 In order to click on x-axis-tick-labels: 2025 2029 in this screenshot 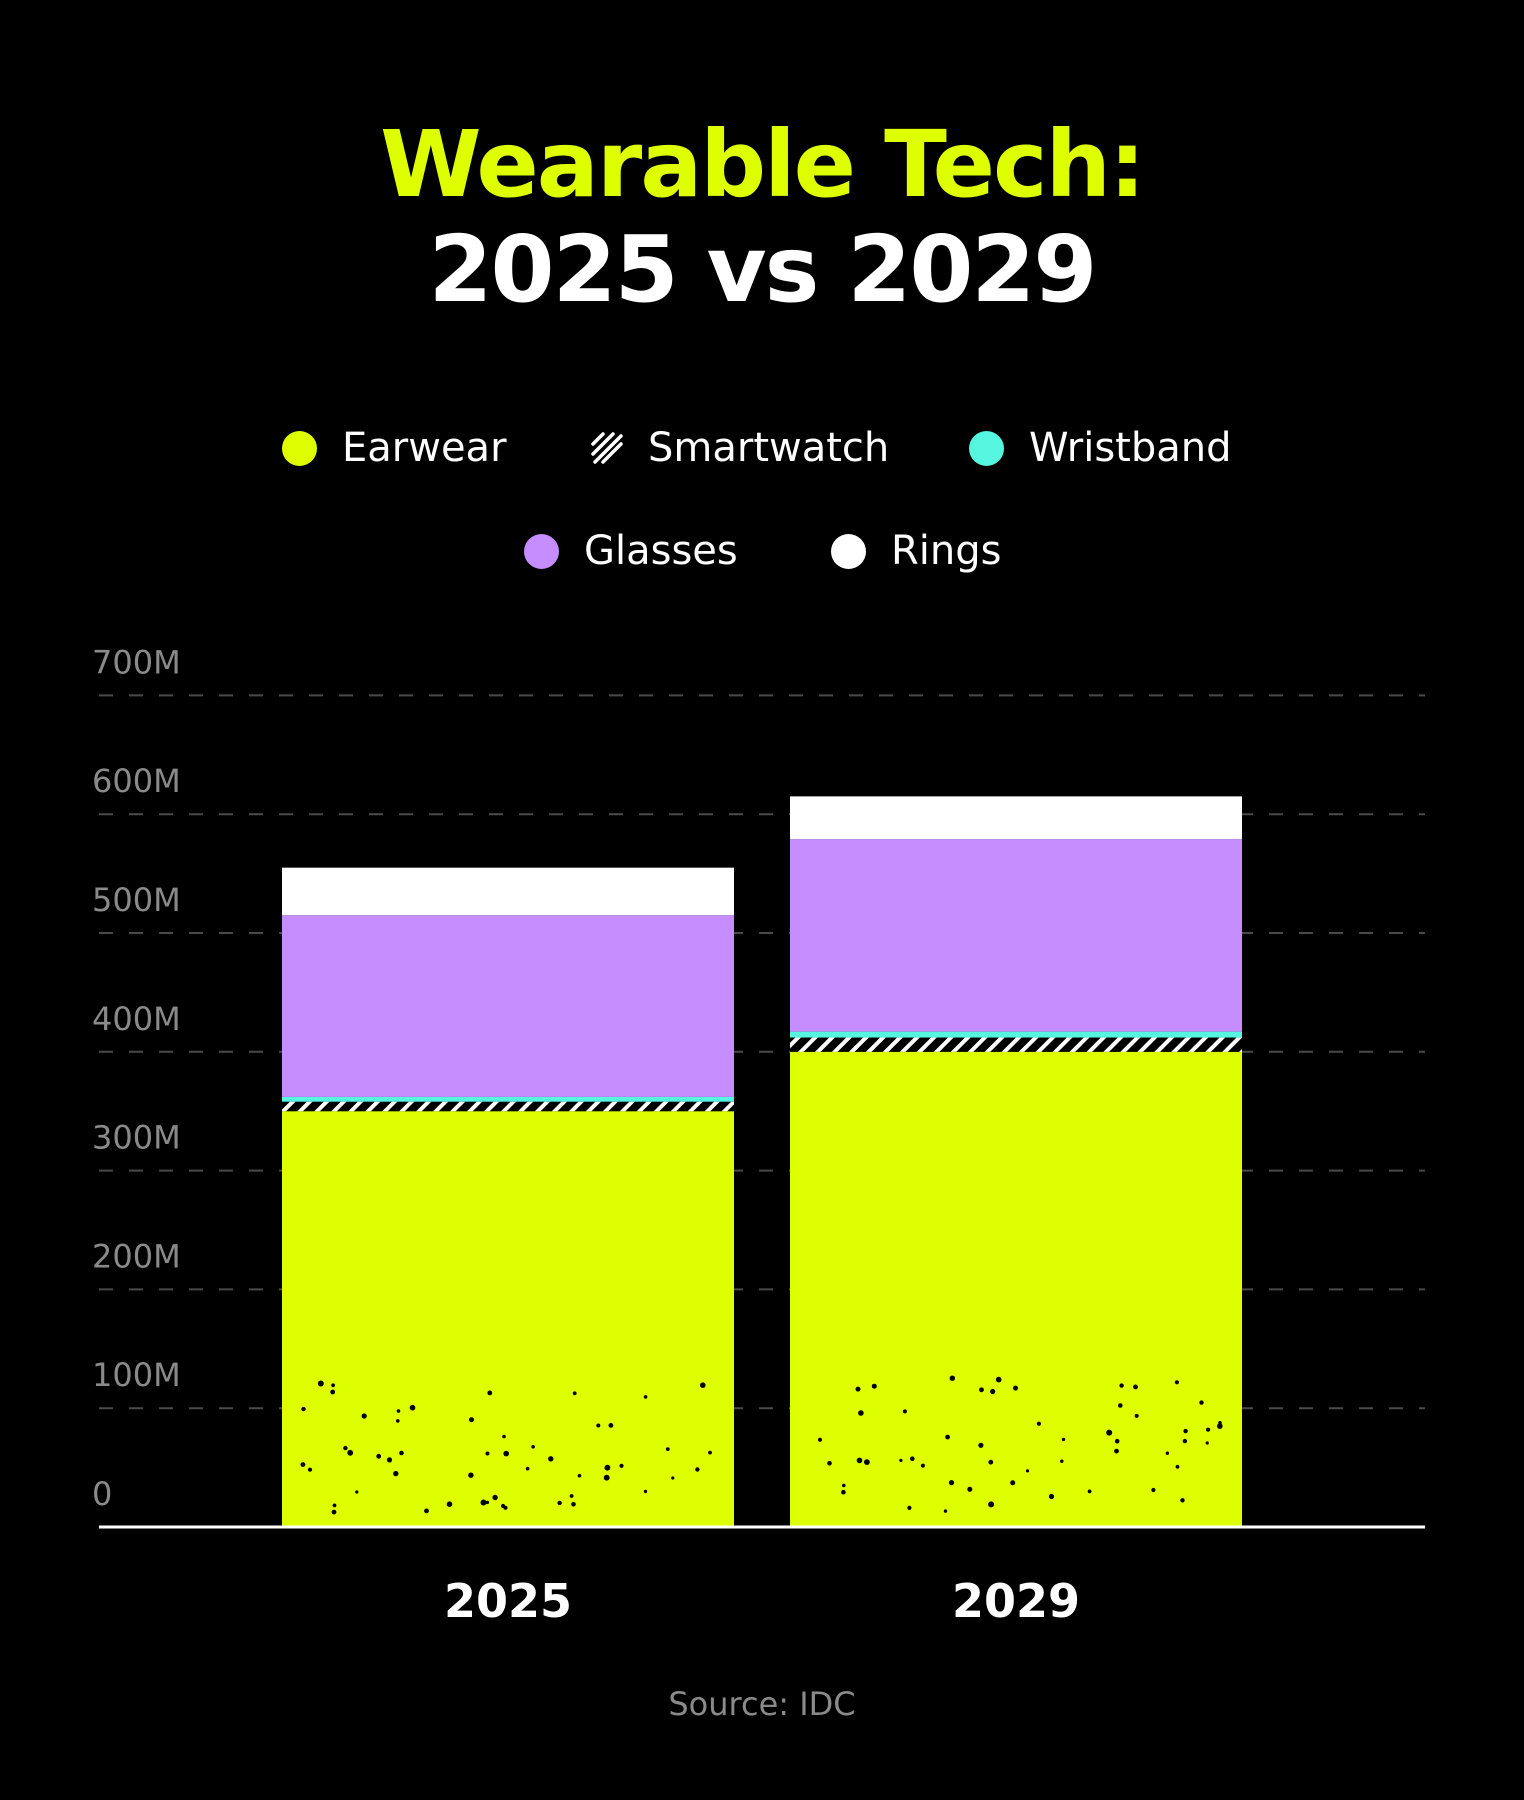, I will do `click(762, 1601)`.